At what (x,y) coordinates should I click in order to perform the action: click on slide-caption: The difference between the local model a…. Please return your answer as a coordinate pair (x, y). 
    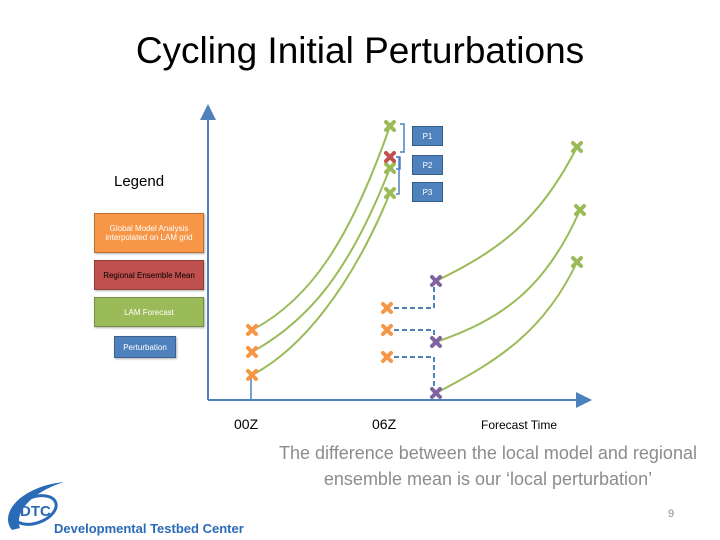
    Looking at the image, I should click on (488, 466).